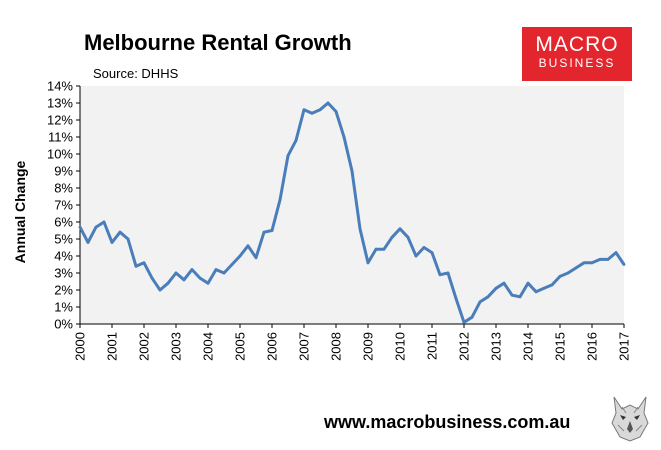 The width and height of the screenshot is (661, 450). I want to click on x-tick-label: 2013, so click(496, 346).